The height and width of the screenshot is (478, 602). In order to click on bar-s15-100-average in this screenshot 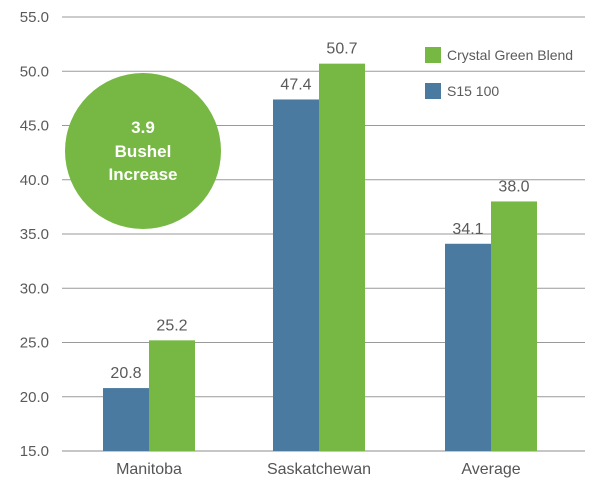, I will do `click(468, 347)`.